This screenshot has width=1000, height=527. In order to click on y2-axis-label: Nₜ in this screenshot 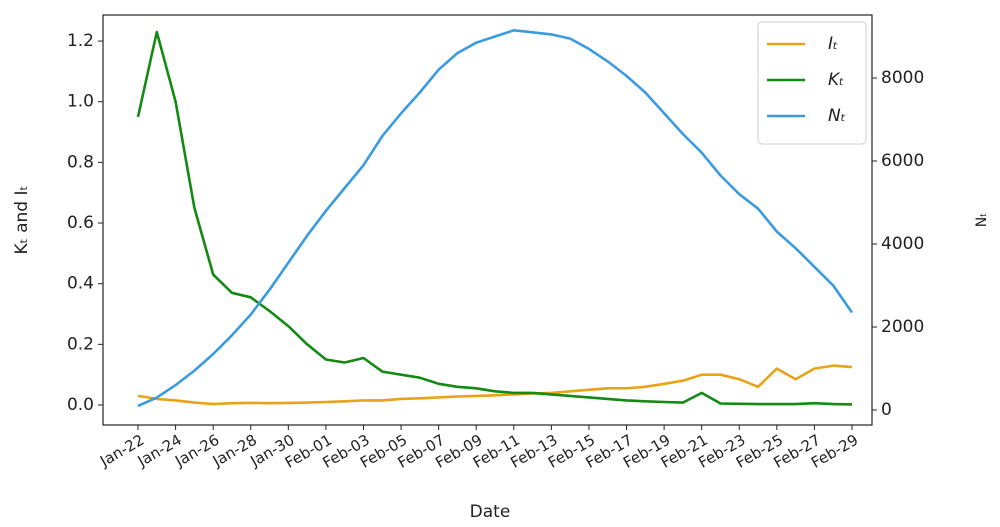, I will do `click(982, 220)`.